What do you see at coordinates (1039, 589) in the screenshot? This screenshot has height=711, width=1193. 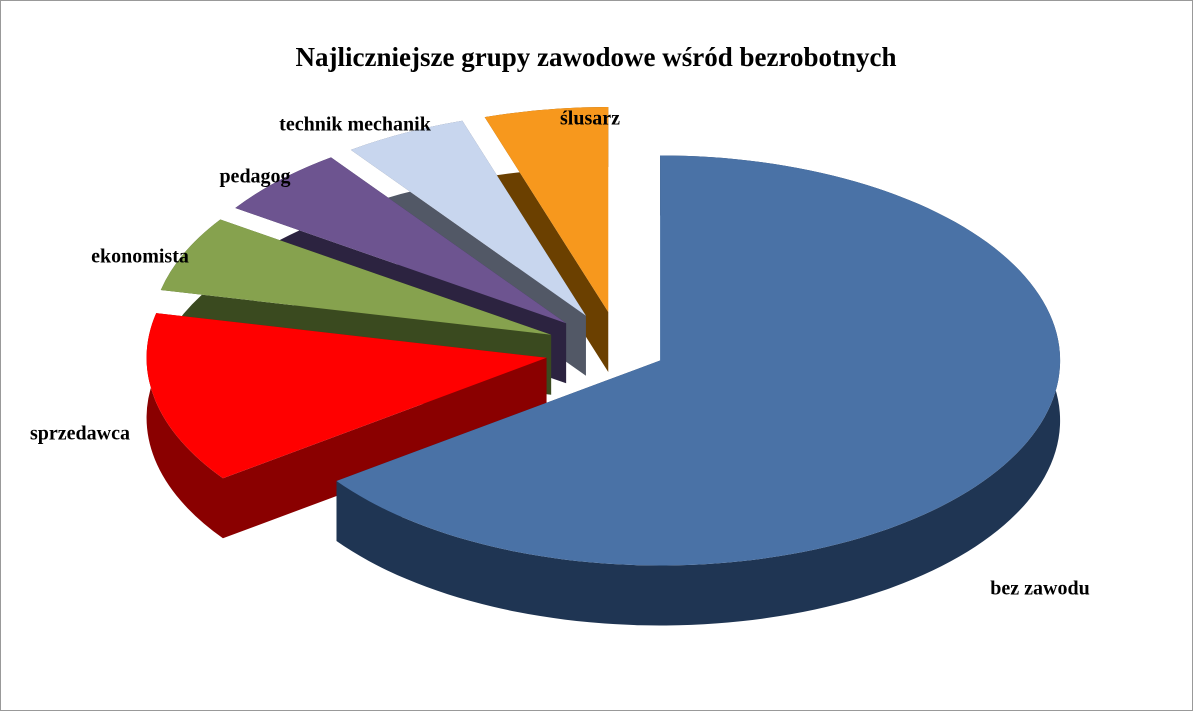 I see `slice-label: bez zawodu` at bounding box center [1039, 589].